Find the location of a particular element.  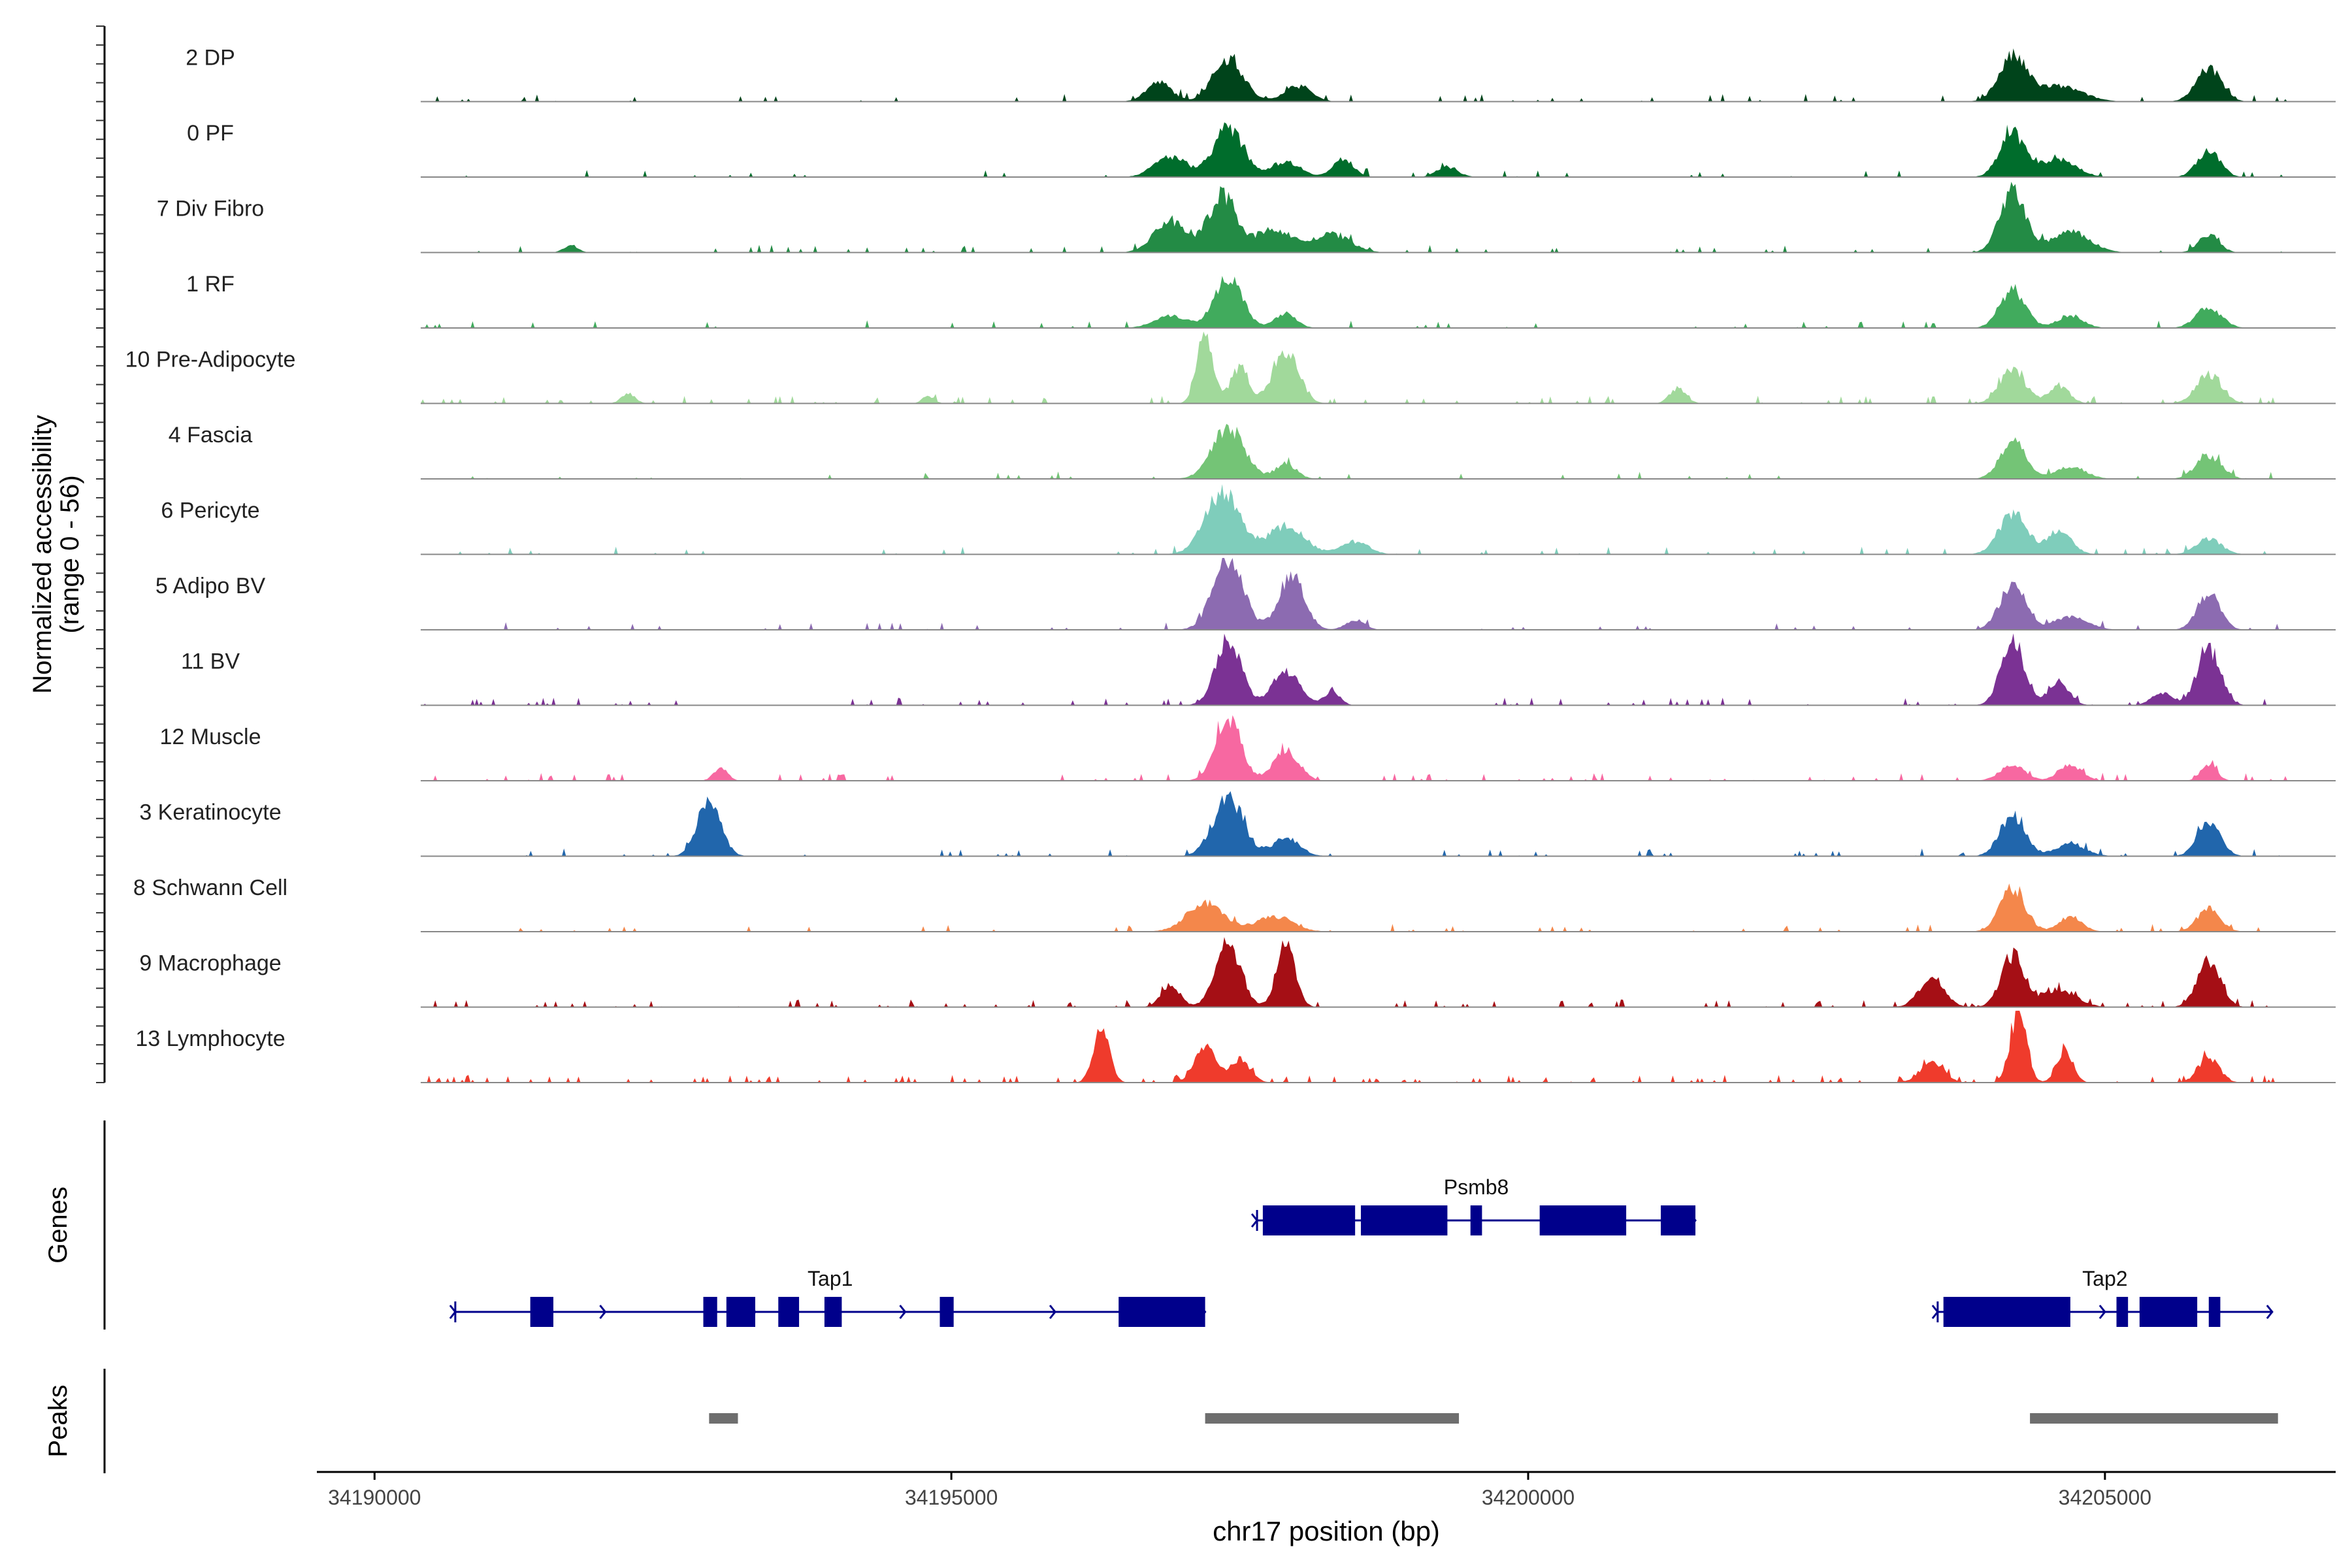

gene-psmb8: Psmb8 is located at coordinates (1473, 1205).